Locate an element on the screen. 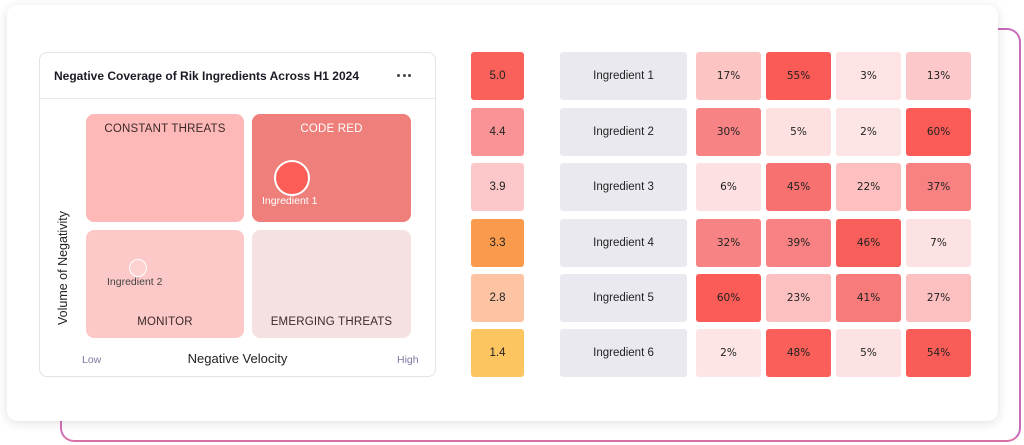  ingredient-label: Ingredient 3 is located at coordinates (623, 187).